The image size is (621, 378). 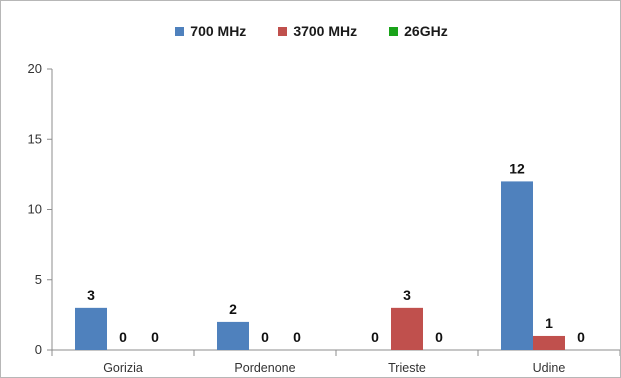 I want to click on y-tick-label: 15, so click(x=35, y=138).